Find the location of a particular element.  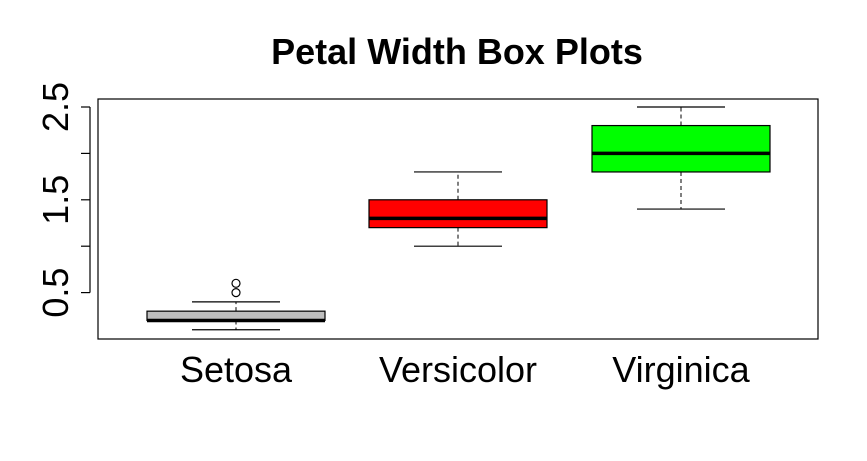

y-axis: 0.5 1.5 2.5 is located at coordinates (63, 200).